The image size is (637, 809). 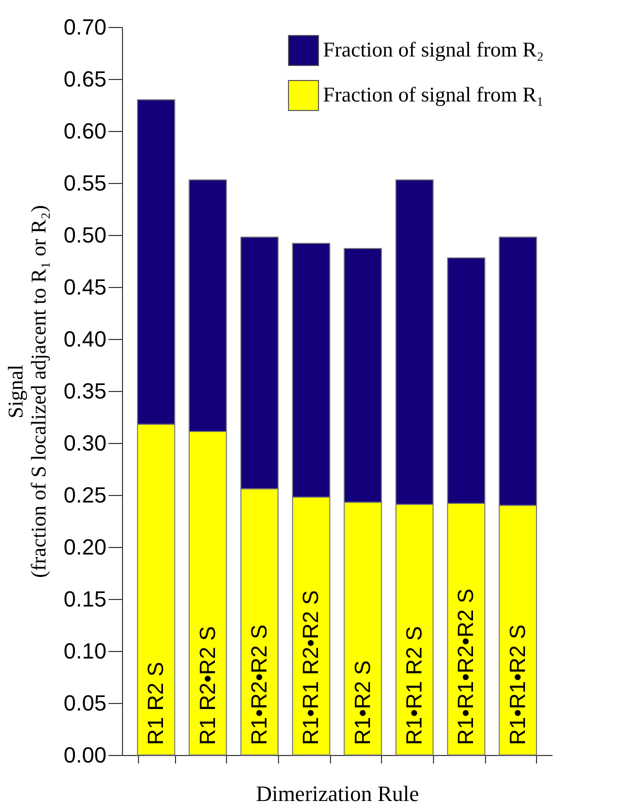 What do you see at coordinates (85, 131) in the screenshot?
I see `y-tick-label: 0.60` at bounding box center [85, 131].